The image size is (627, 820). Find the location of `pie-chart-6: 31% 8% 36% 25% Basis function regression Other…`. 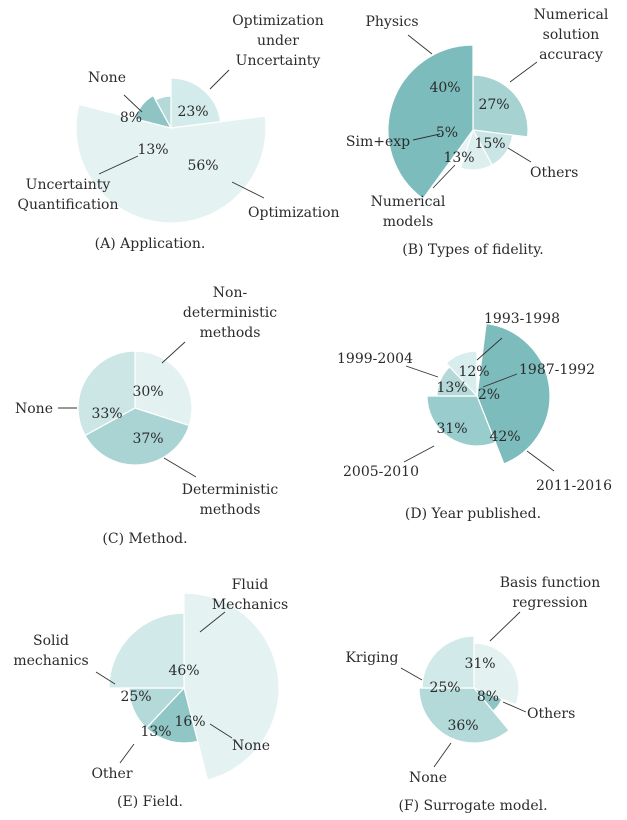

pie-chart-6: 31% 8% 36% 25% Basis function regression Other… is located at coordinates (472, 694).